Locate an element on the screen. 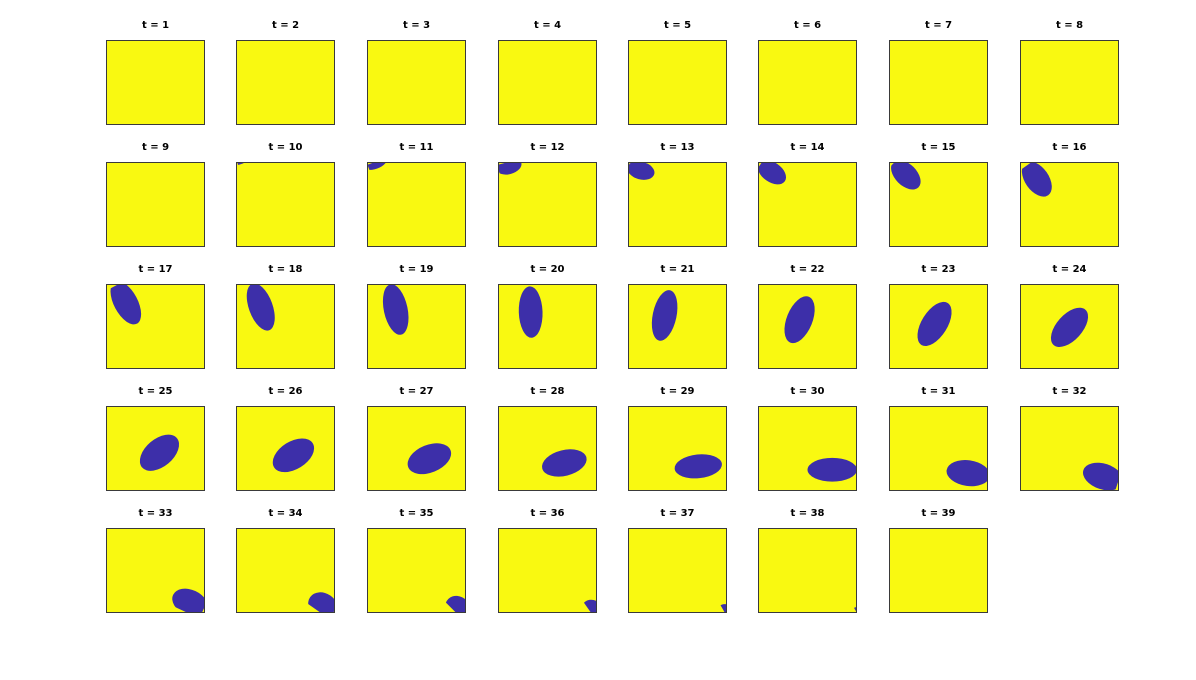  frame-title: t = 34 is located at coordinates (285, 513).